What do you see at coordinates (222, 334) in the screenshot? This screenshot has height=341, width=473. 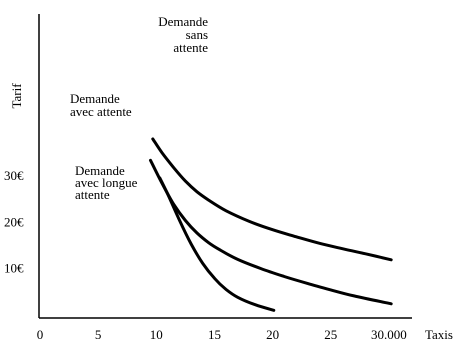 I see `x-tick-labels: 0 5 10 15 20 25 30.000` at bounding box center [222, 334].